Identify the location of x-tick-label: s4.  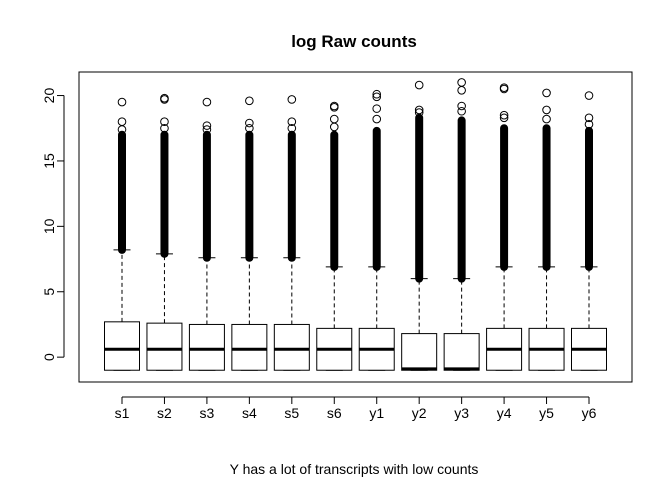
(249, 413).